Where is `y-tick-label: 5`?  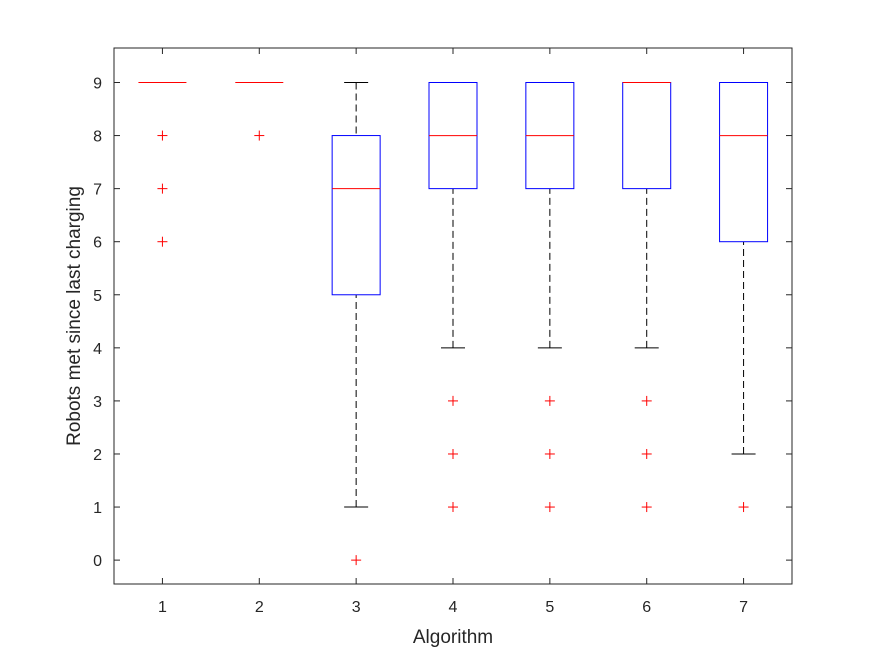
y-tick-label: 5 is located at coordinates (97, 296).